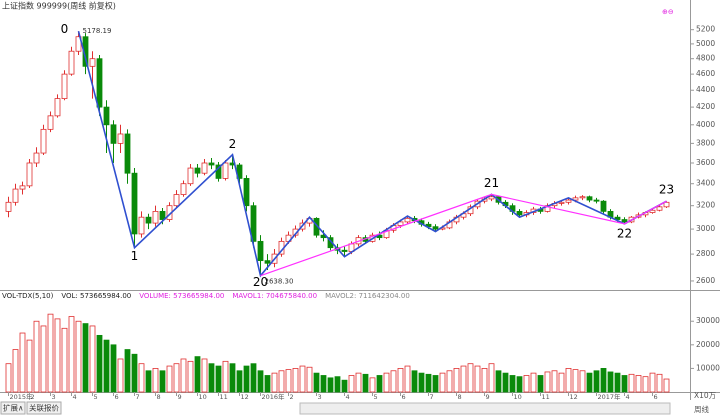 The width and height of the screenshot is (720, 416). Describe the element at coordinates (705, 106) in the screenshot. I see `y-tick-label: 4200` at that location.